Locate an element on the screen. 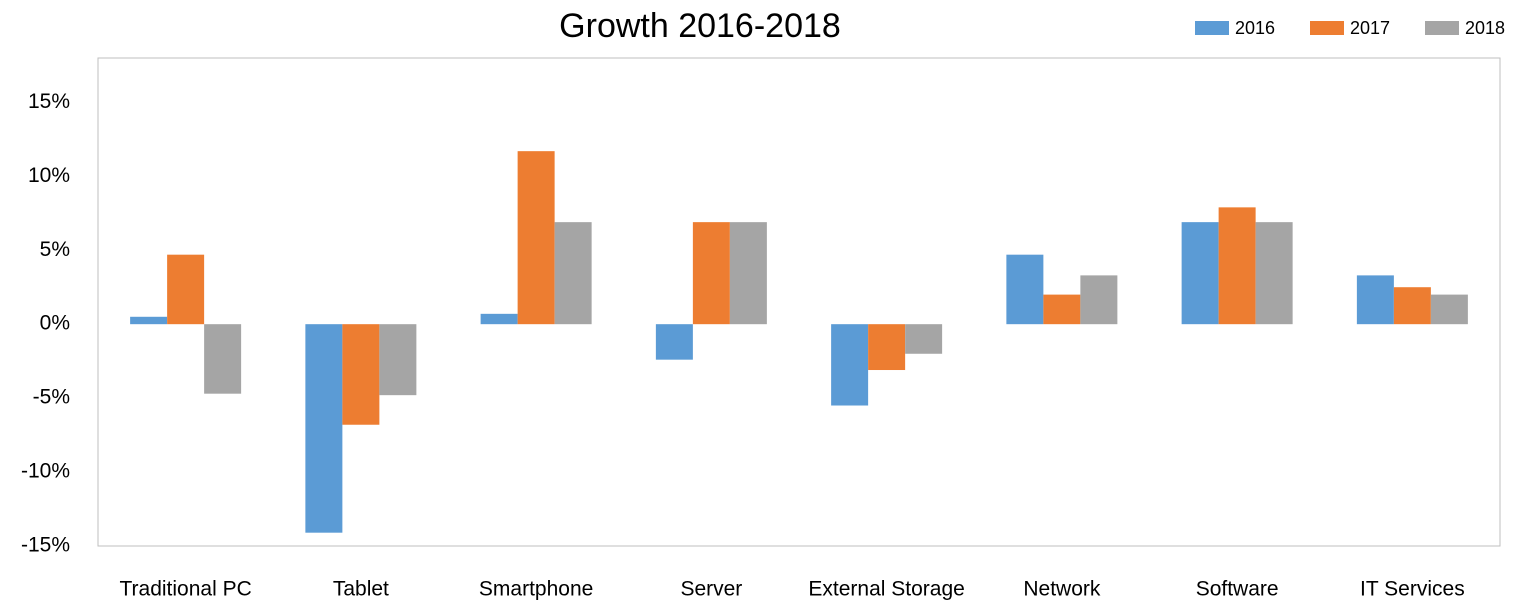  x-tick-label: Traditional PC is located at coordinates (185, 589).